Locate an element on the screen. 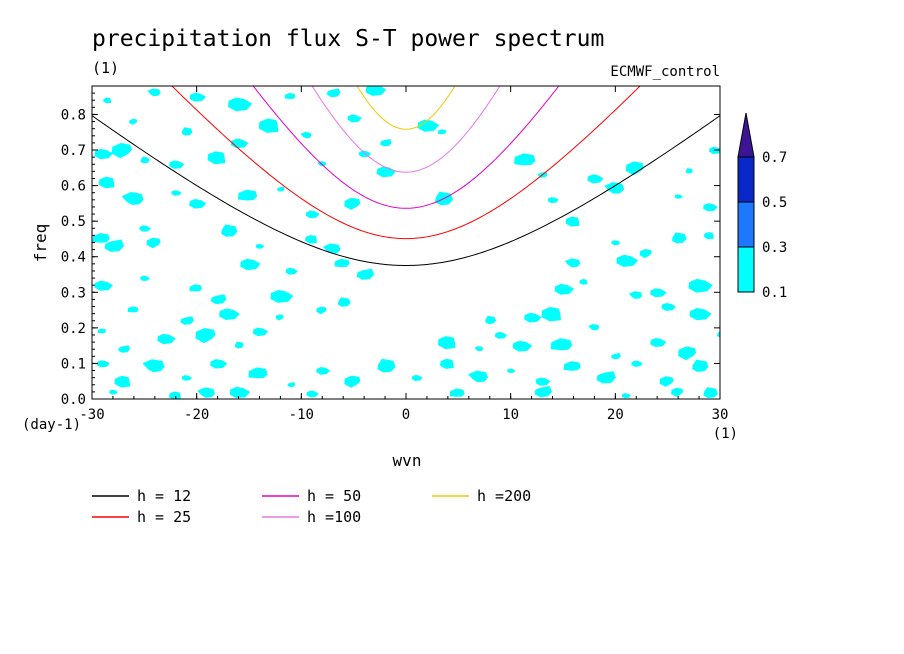 The image size is (904, 654). legend-label: h = 50 is located at coordinates (334, 496).